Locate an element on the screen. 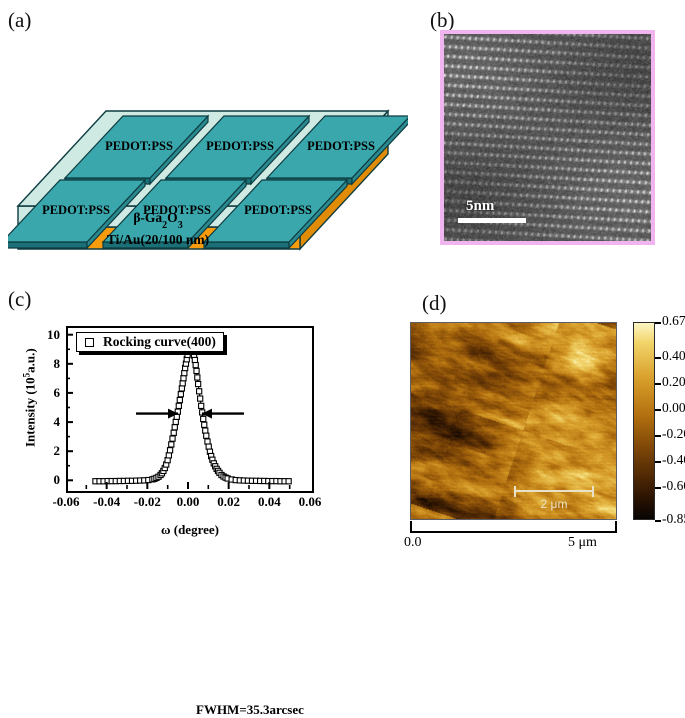 This screenshot has height=718, width=685. colorbar-tick-label: 0.20 is located at coordinates (673, 382).